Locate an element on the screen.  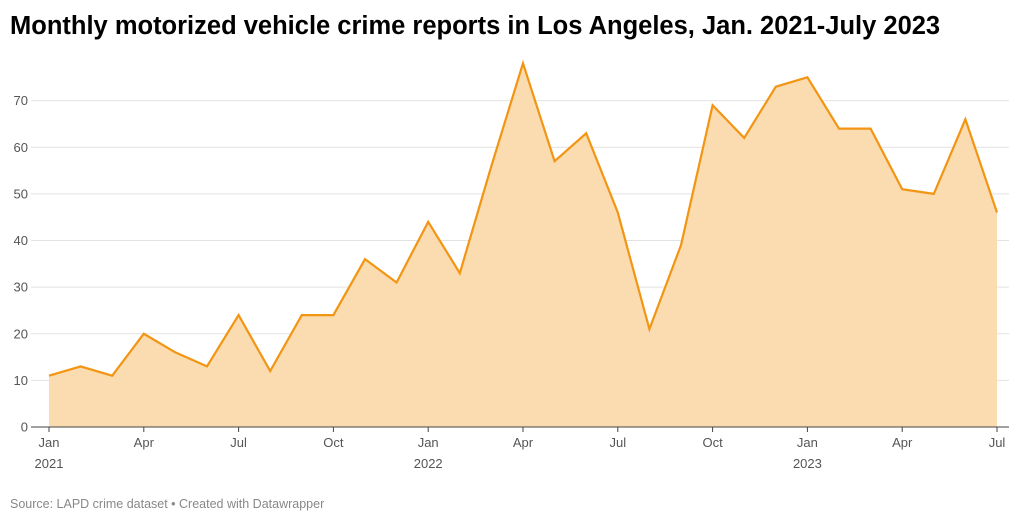
y-tick-label: 30 is located at coordinates (21, 287).